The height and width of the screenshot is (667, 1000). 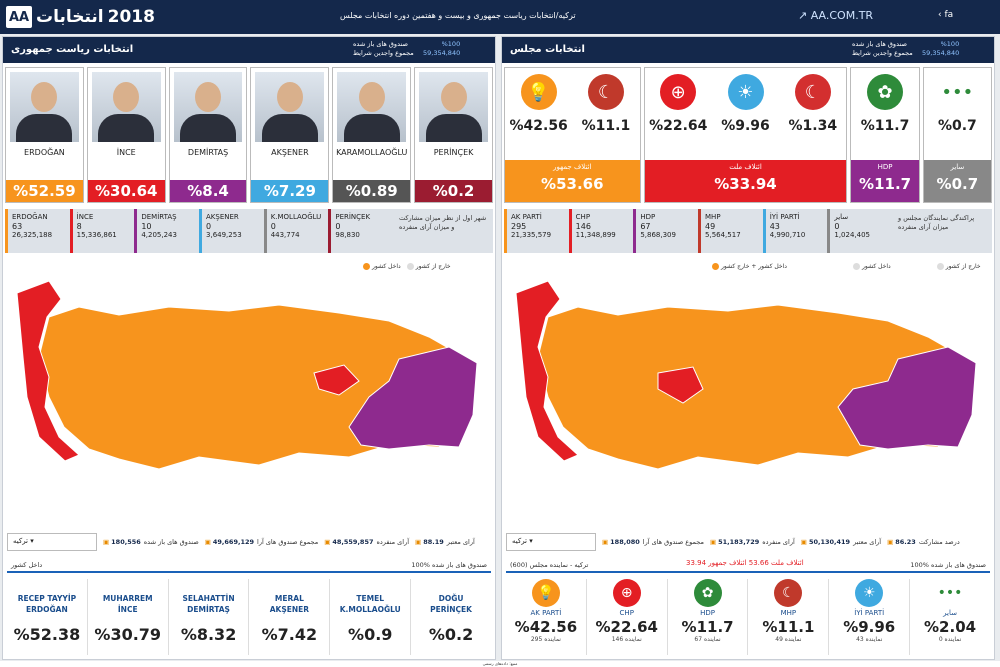 What do you see at coordinates (44, 135) in the screenshot?
I see `candidate-card: ERDOĞAN %52.59` at bounding box center [44, 135].